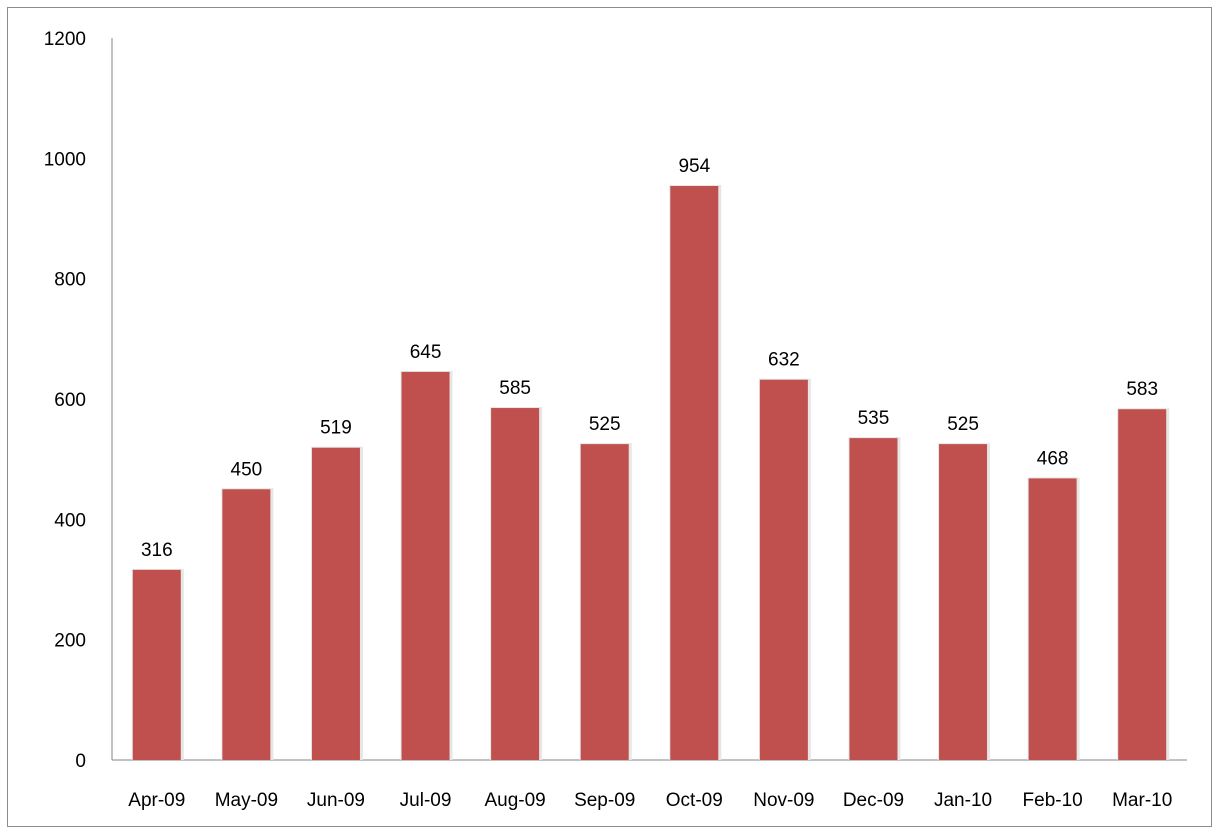  Describe the element at coordinates (1142, 389) in the screenshot. I see `bar-value-label: 583` at that location.